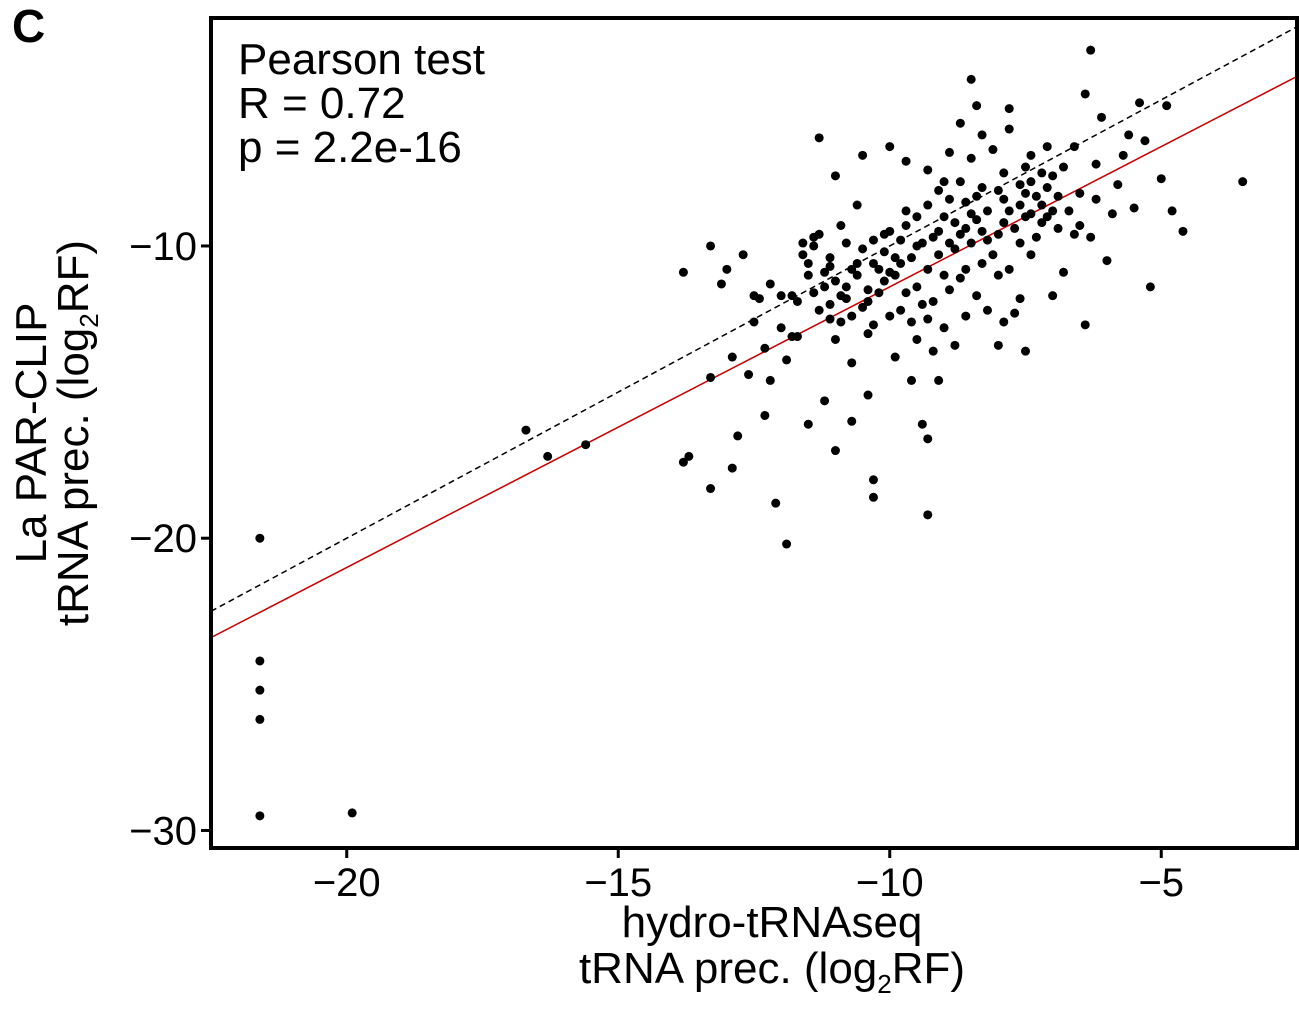 This screenshot has width=1299, height=1021. What do you see at coordinates (28, 26) in the screenshot?
I see `panel-label: C` at bounding box center [28, 26].